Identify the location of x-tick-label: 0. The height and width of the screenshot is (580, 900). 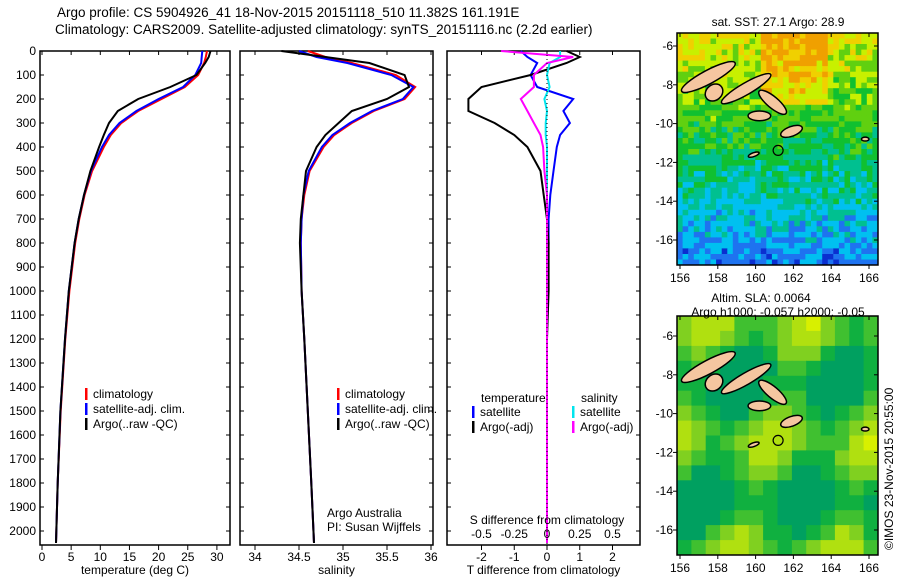
(42, 557).